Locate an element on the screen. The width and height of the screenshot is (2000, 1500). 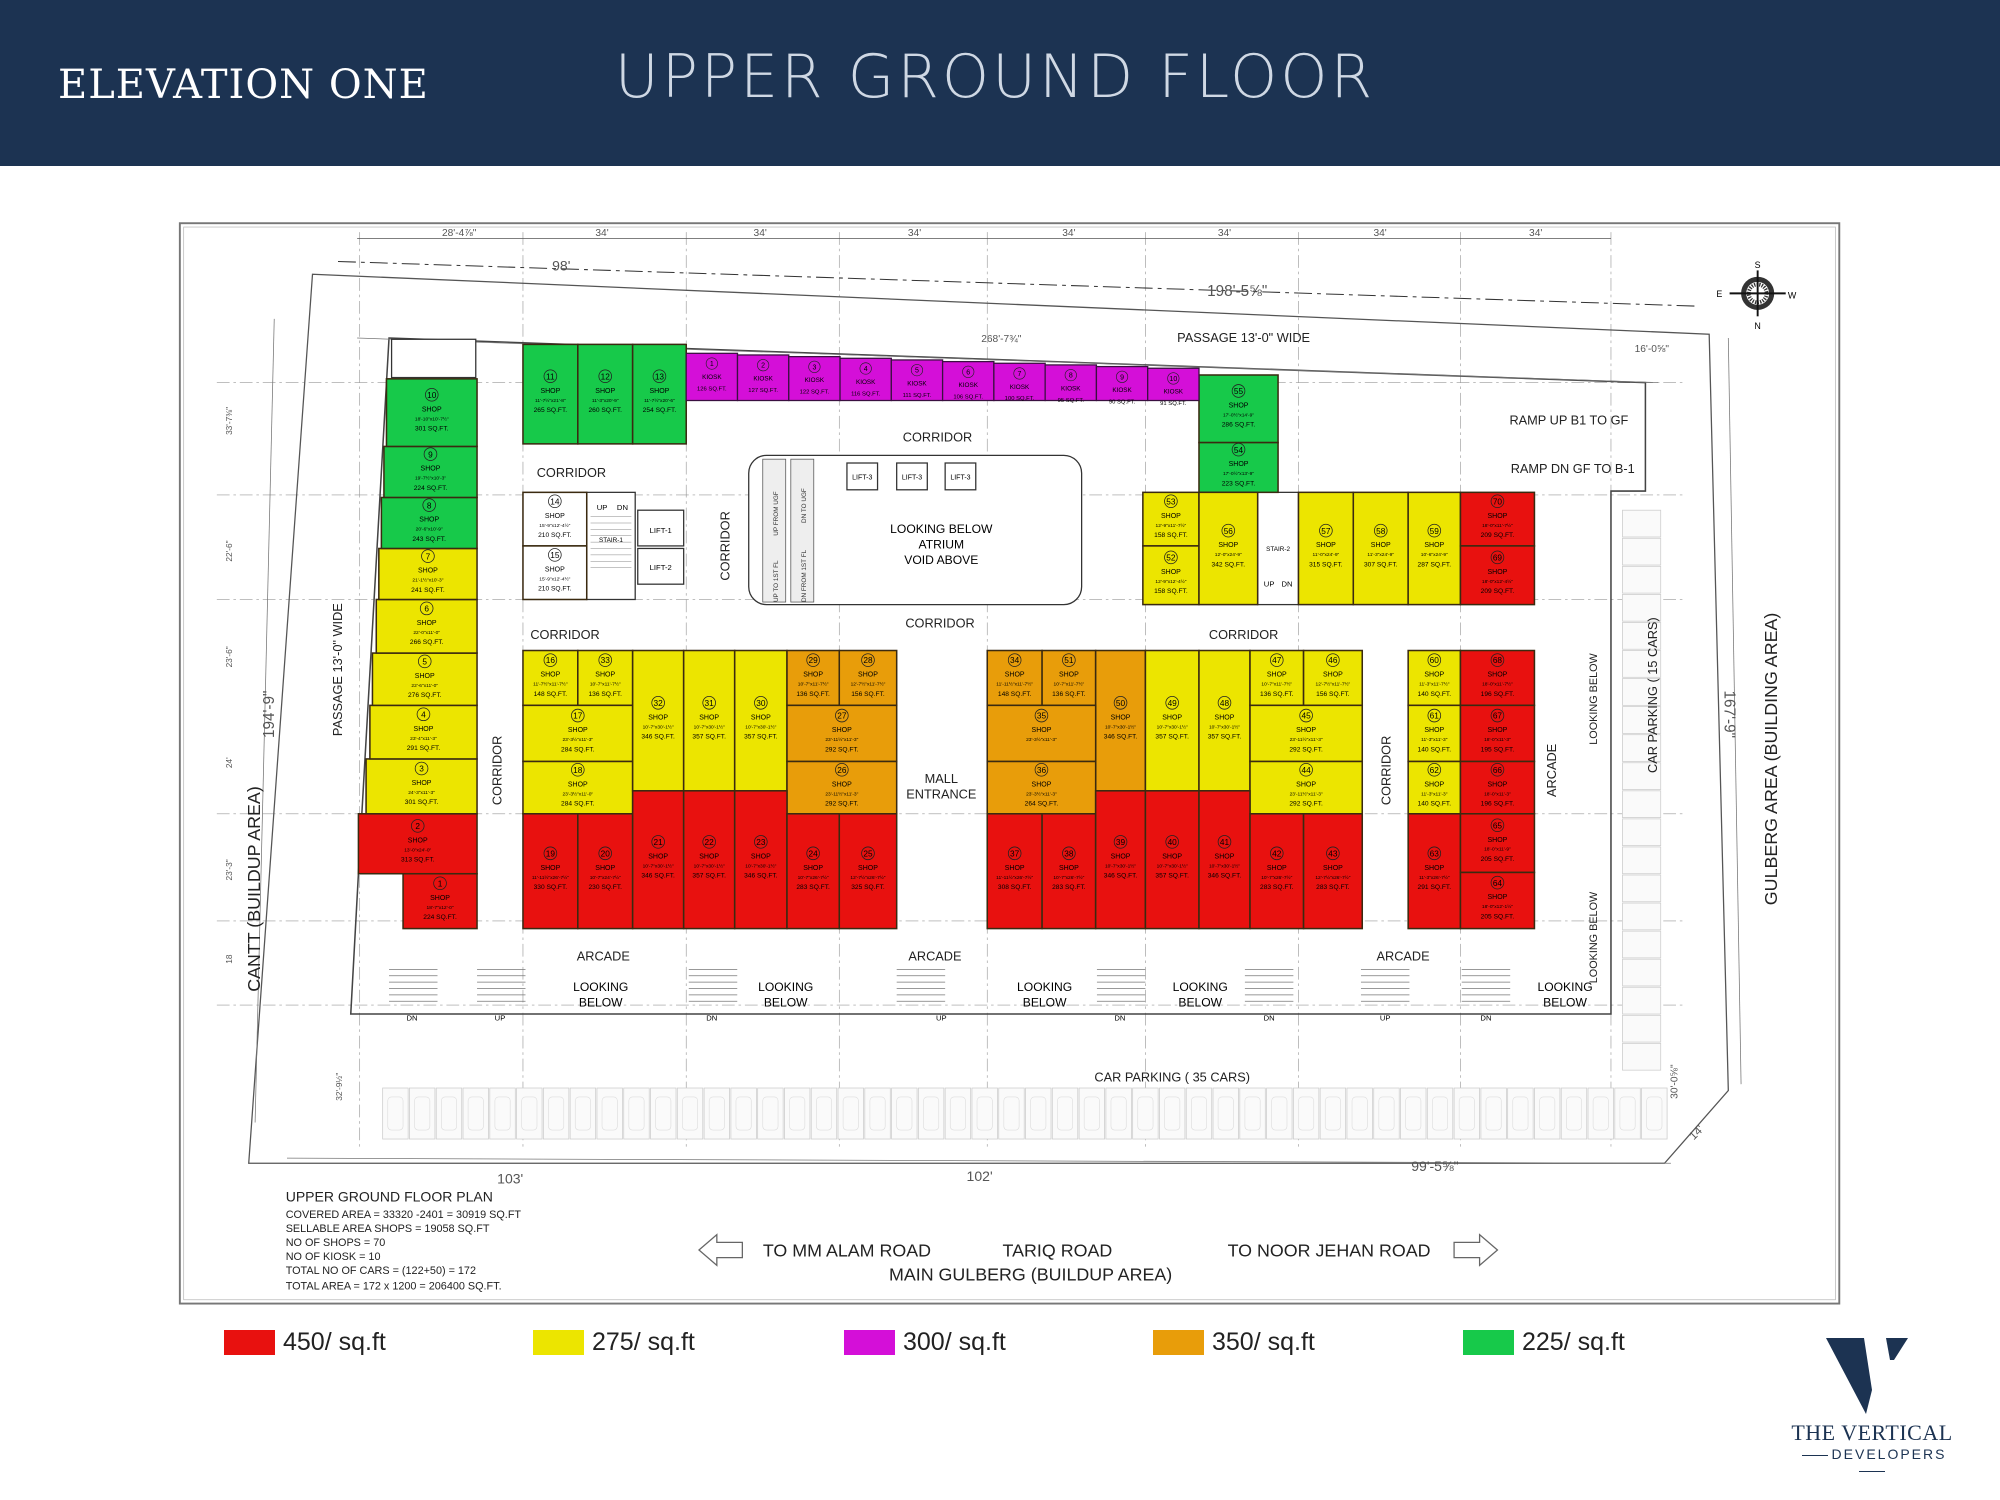
shop-27: 27 SHOP 23'-11½"x11'-3" 292 SQ.FT. is located at coordinates (842, 733).